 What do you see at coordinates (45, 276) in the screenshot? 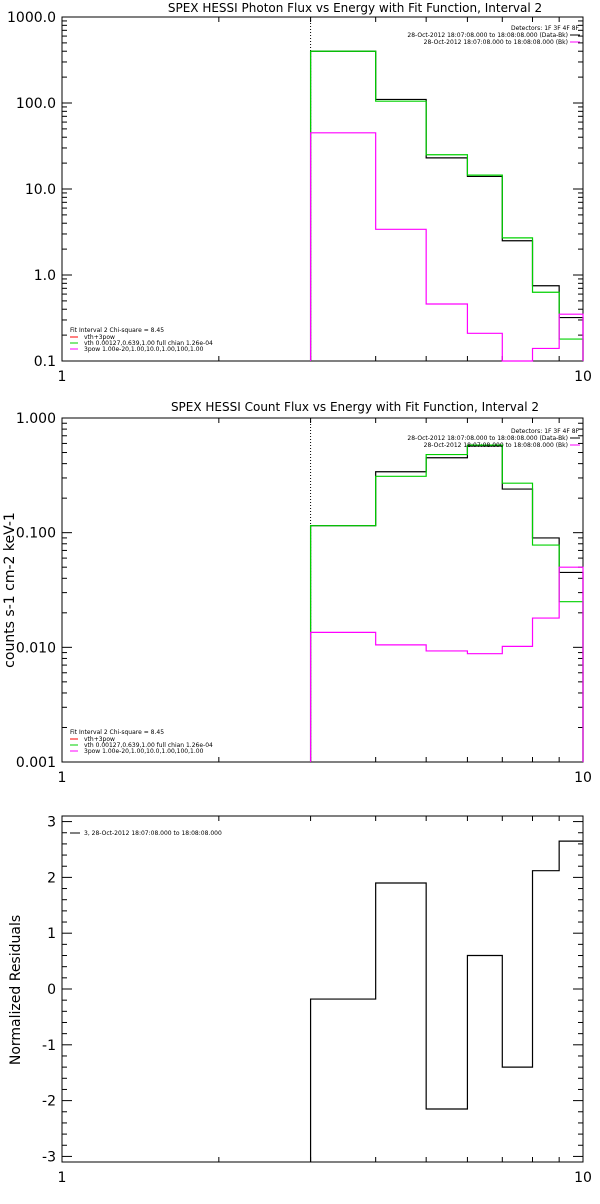
I see `y-tick-label: 1.0` at bounding box center [45, 276].